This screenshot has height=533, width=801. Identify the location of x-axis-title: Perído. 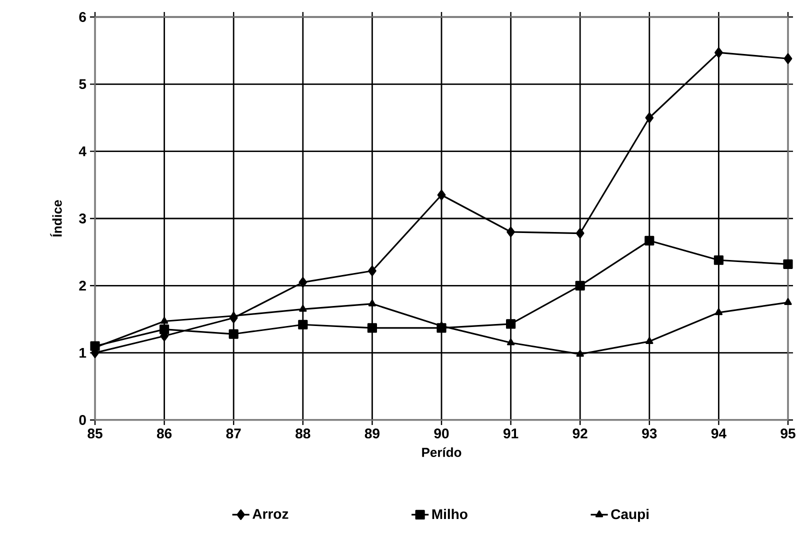
(442, 452).